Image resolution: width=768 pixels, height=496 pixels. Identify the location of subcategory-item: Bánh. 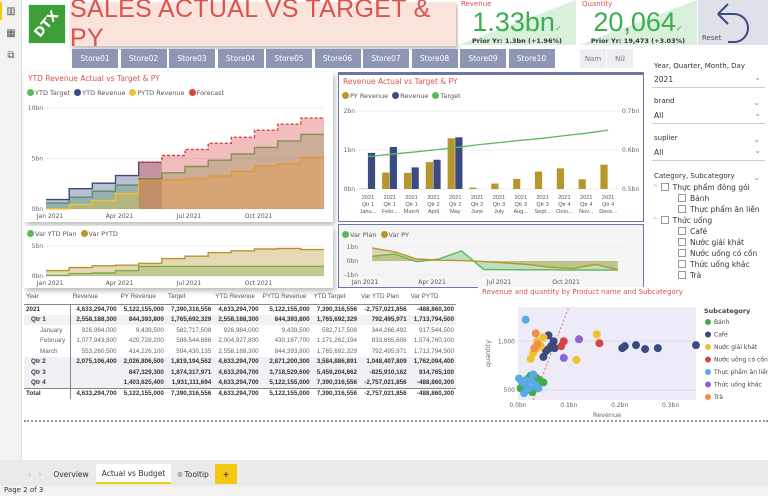
(693, 198).